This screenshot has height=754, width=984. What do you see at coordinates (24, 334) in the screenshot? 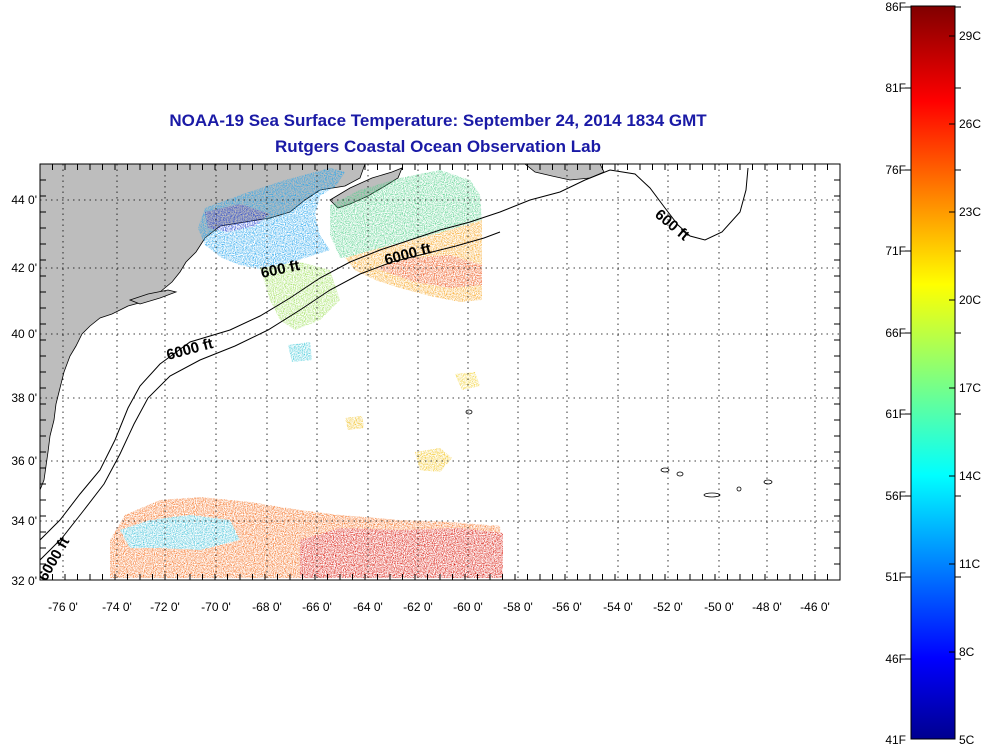
I see `lat-label: 40 0'` at bounding box center [24, 334].